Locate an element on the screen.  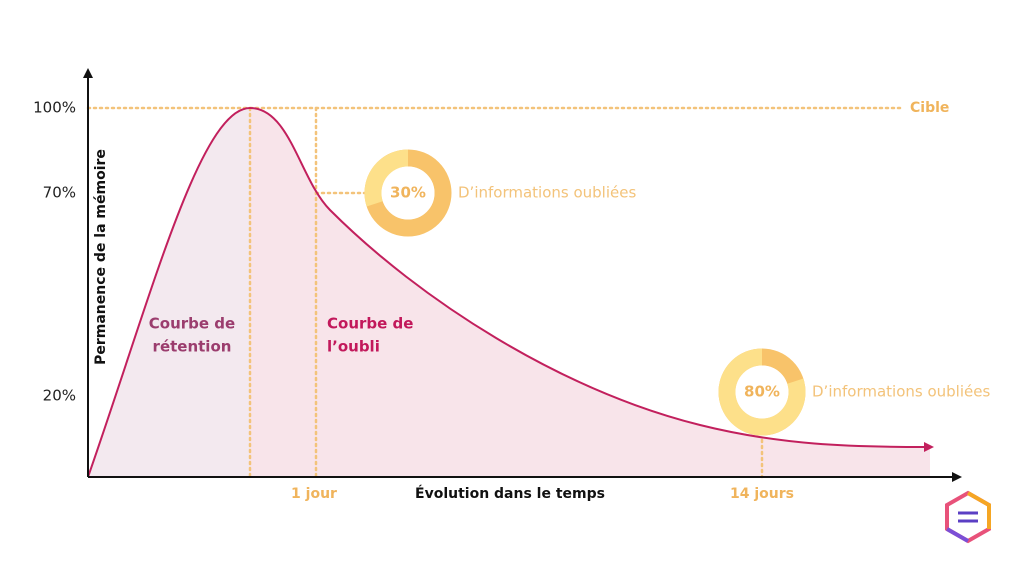
donut-label: 30% is located at coordinates (408, 193).